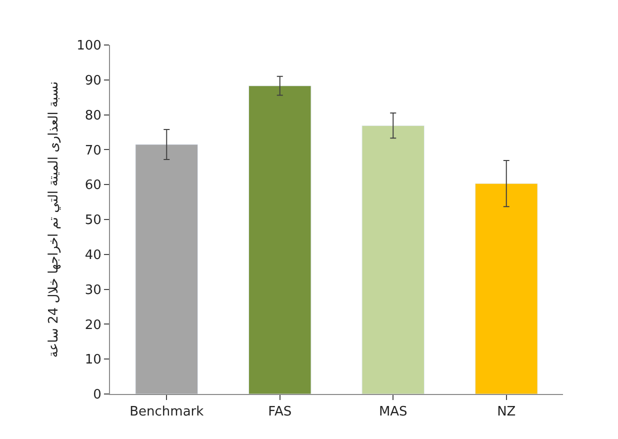 This screenshot has width=618, height=439. Describe the element at coordinates (93, 80) in the screenshot. I see `y-tick-label: 90` at that location.